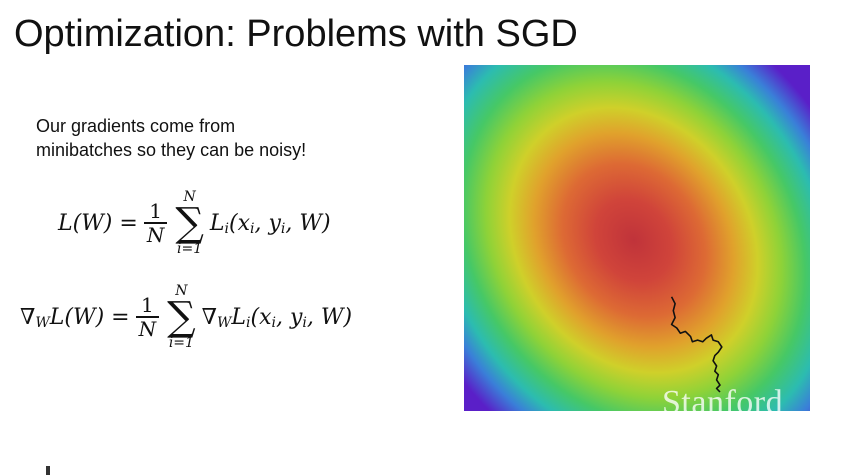 This screenshot has height=475, width=847. I want to click on eq2-args-end: , W), so click(329, 317).